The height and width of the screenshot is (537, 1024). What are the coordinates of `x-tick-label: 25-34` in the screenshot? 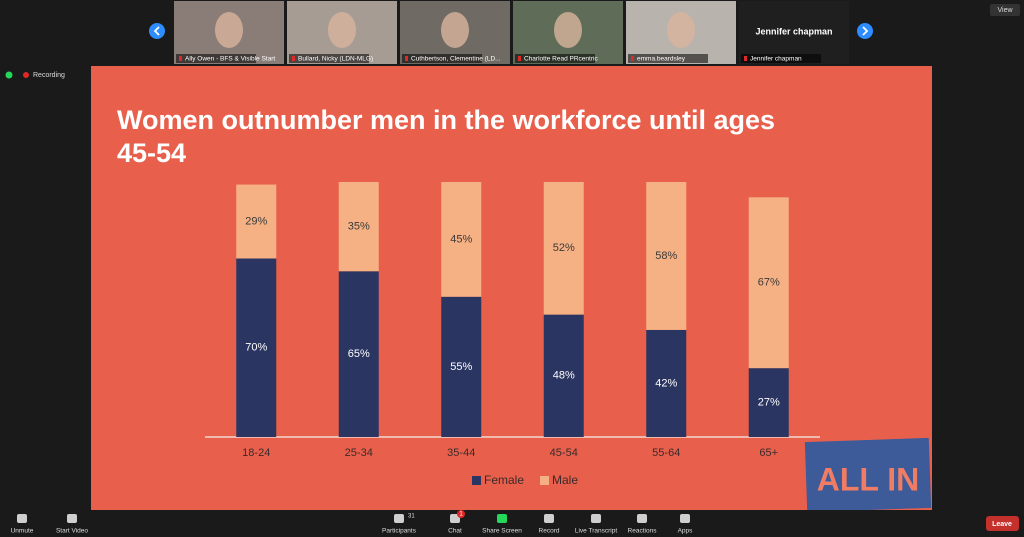 It's located at (359, 453).